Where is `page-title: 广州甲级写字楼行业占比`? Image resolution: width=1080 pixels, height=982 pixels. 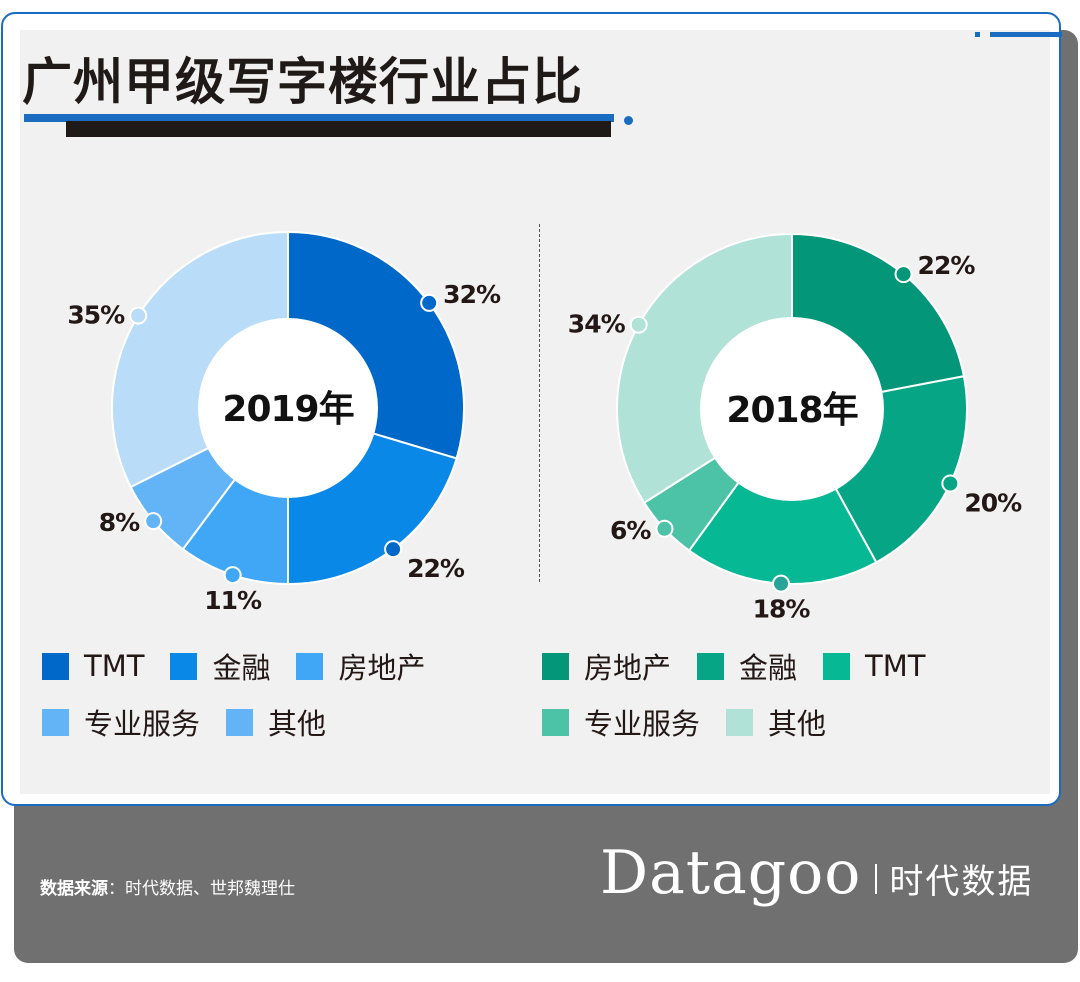
page-title: 广州甲级写字楼行业占比 is located at coordinates (302, 82).